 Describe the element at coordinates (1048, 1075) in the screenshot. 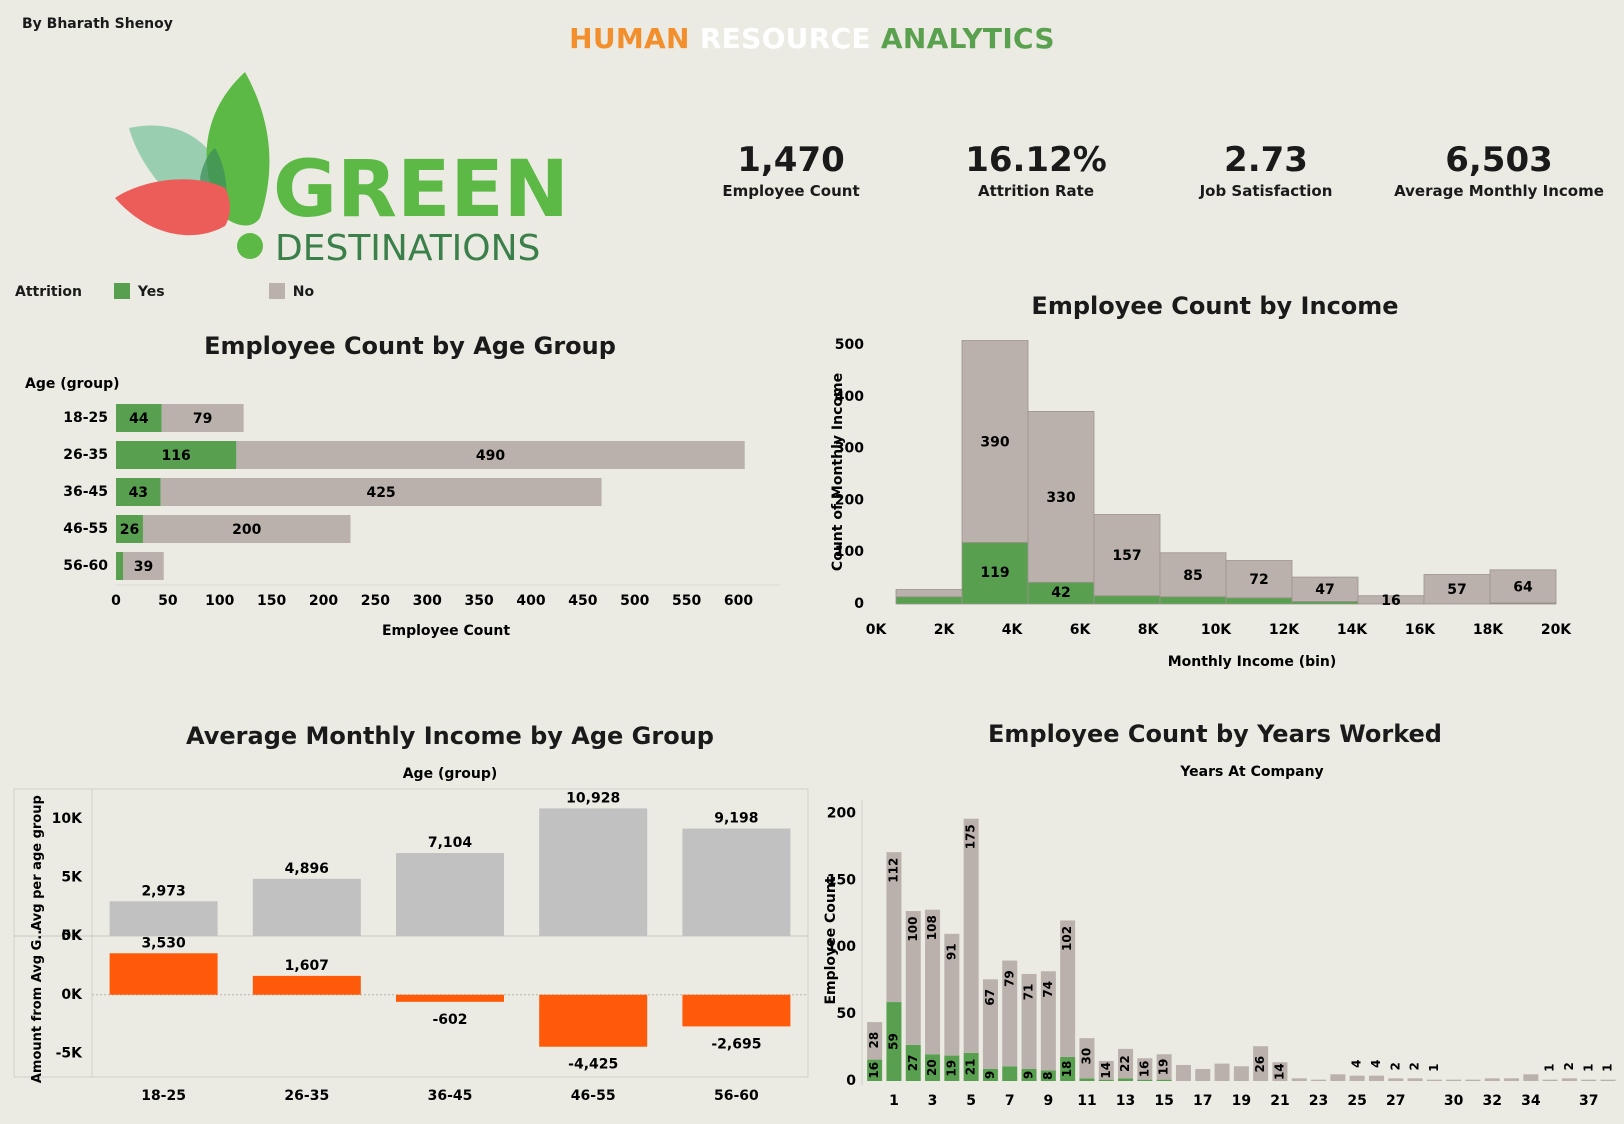

I see `data-label: 8` at that location.